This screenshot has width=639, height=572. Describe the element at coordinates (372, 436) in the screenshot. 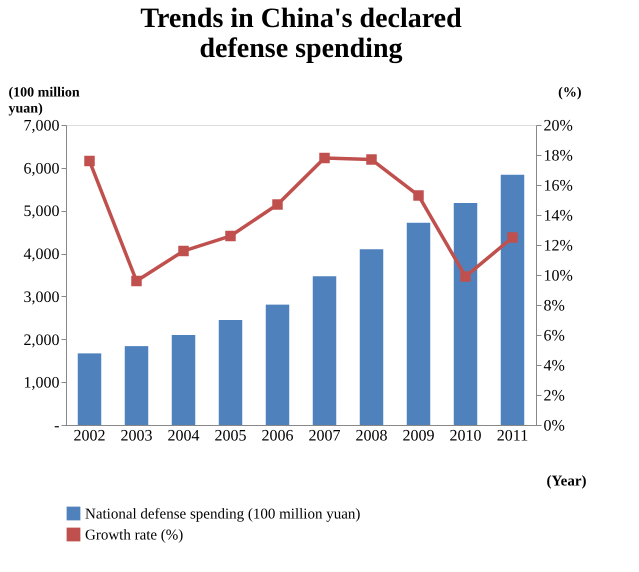

I see `x-tick-label: 2008` at that location.